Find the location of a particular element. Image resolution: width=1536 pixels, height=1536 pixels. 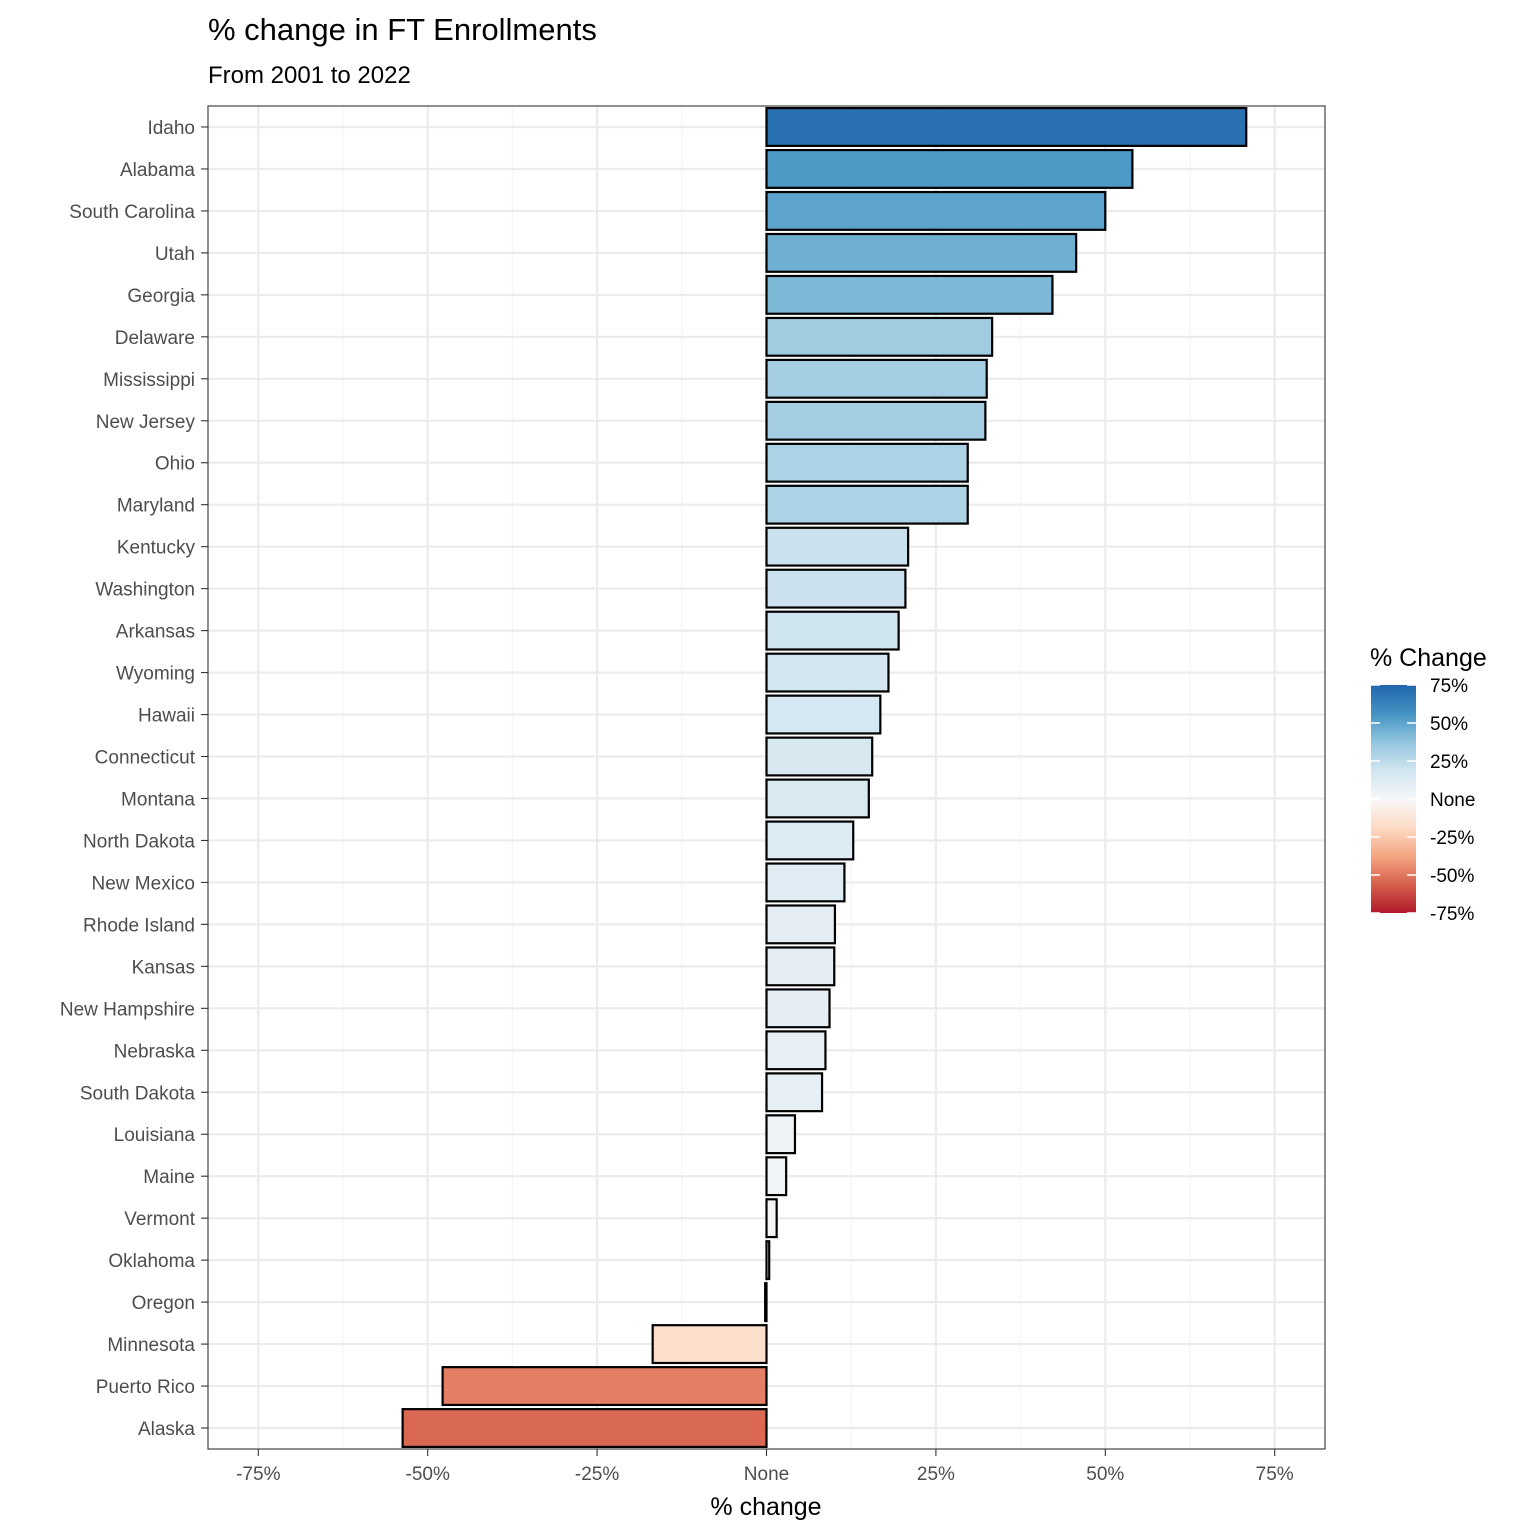

y-tick-label: Alaska is located at coordinates (166, 1429).